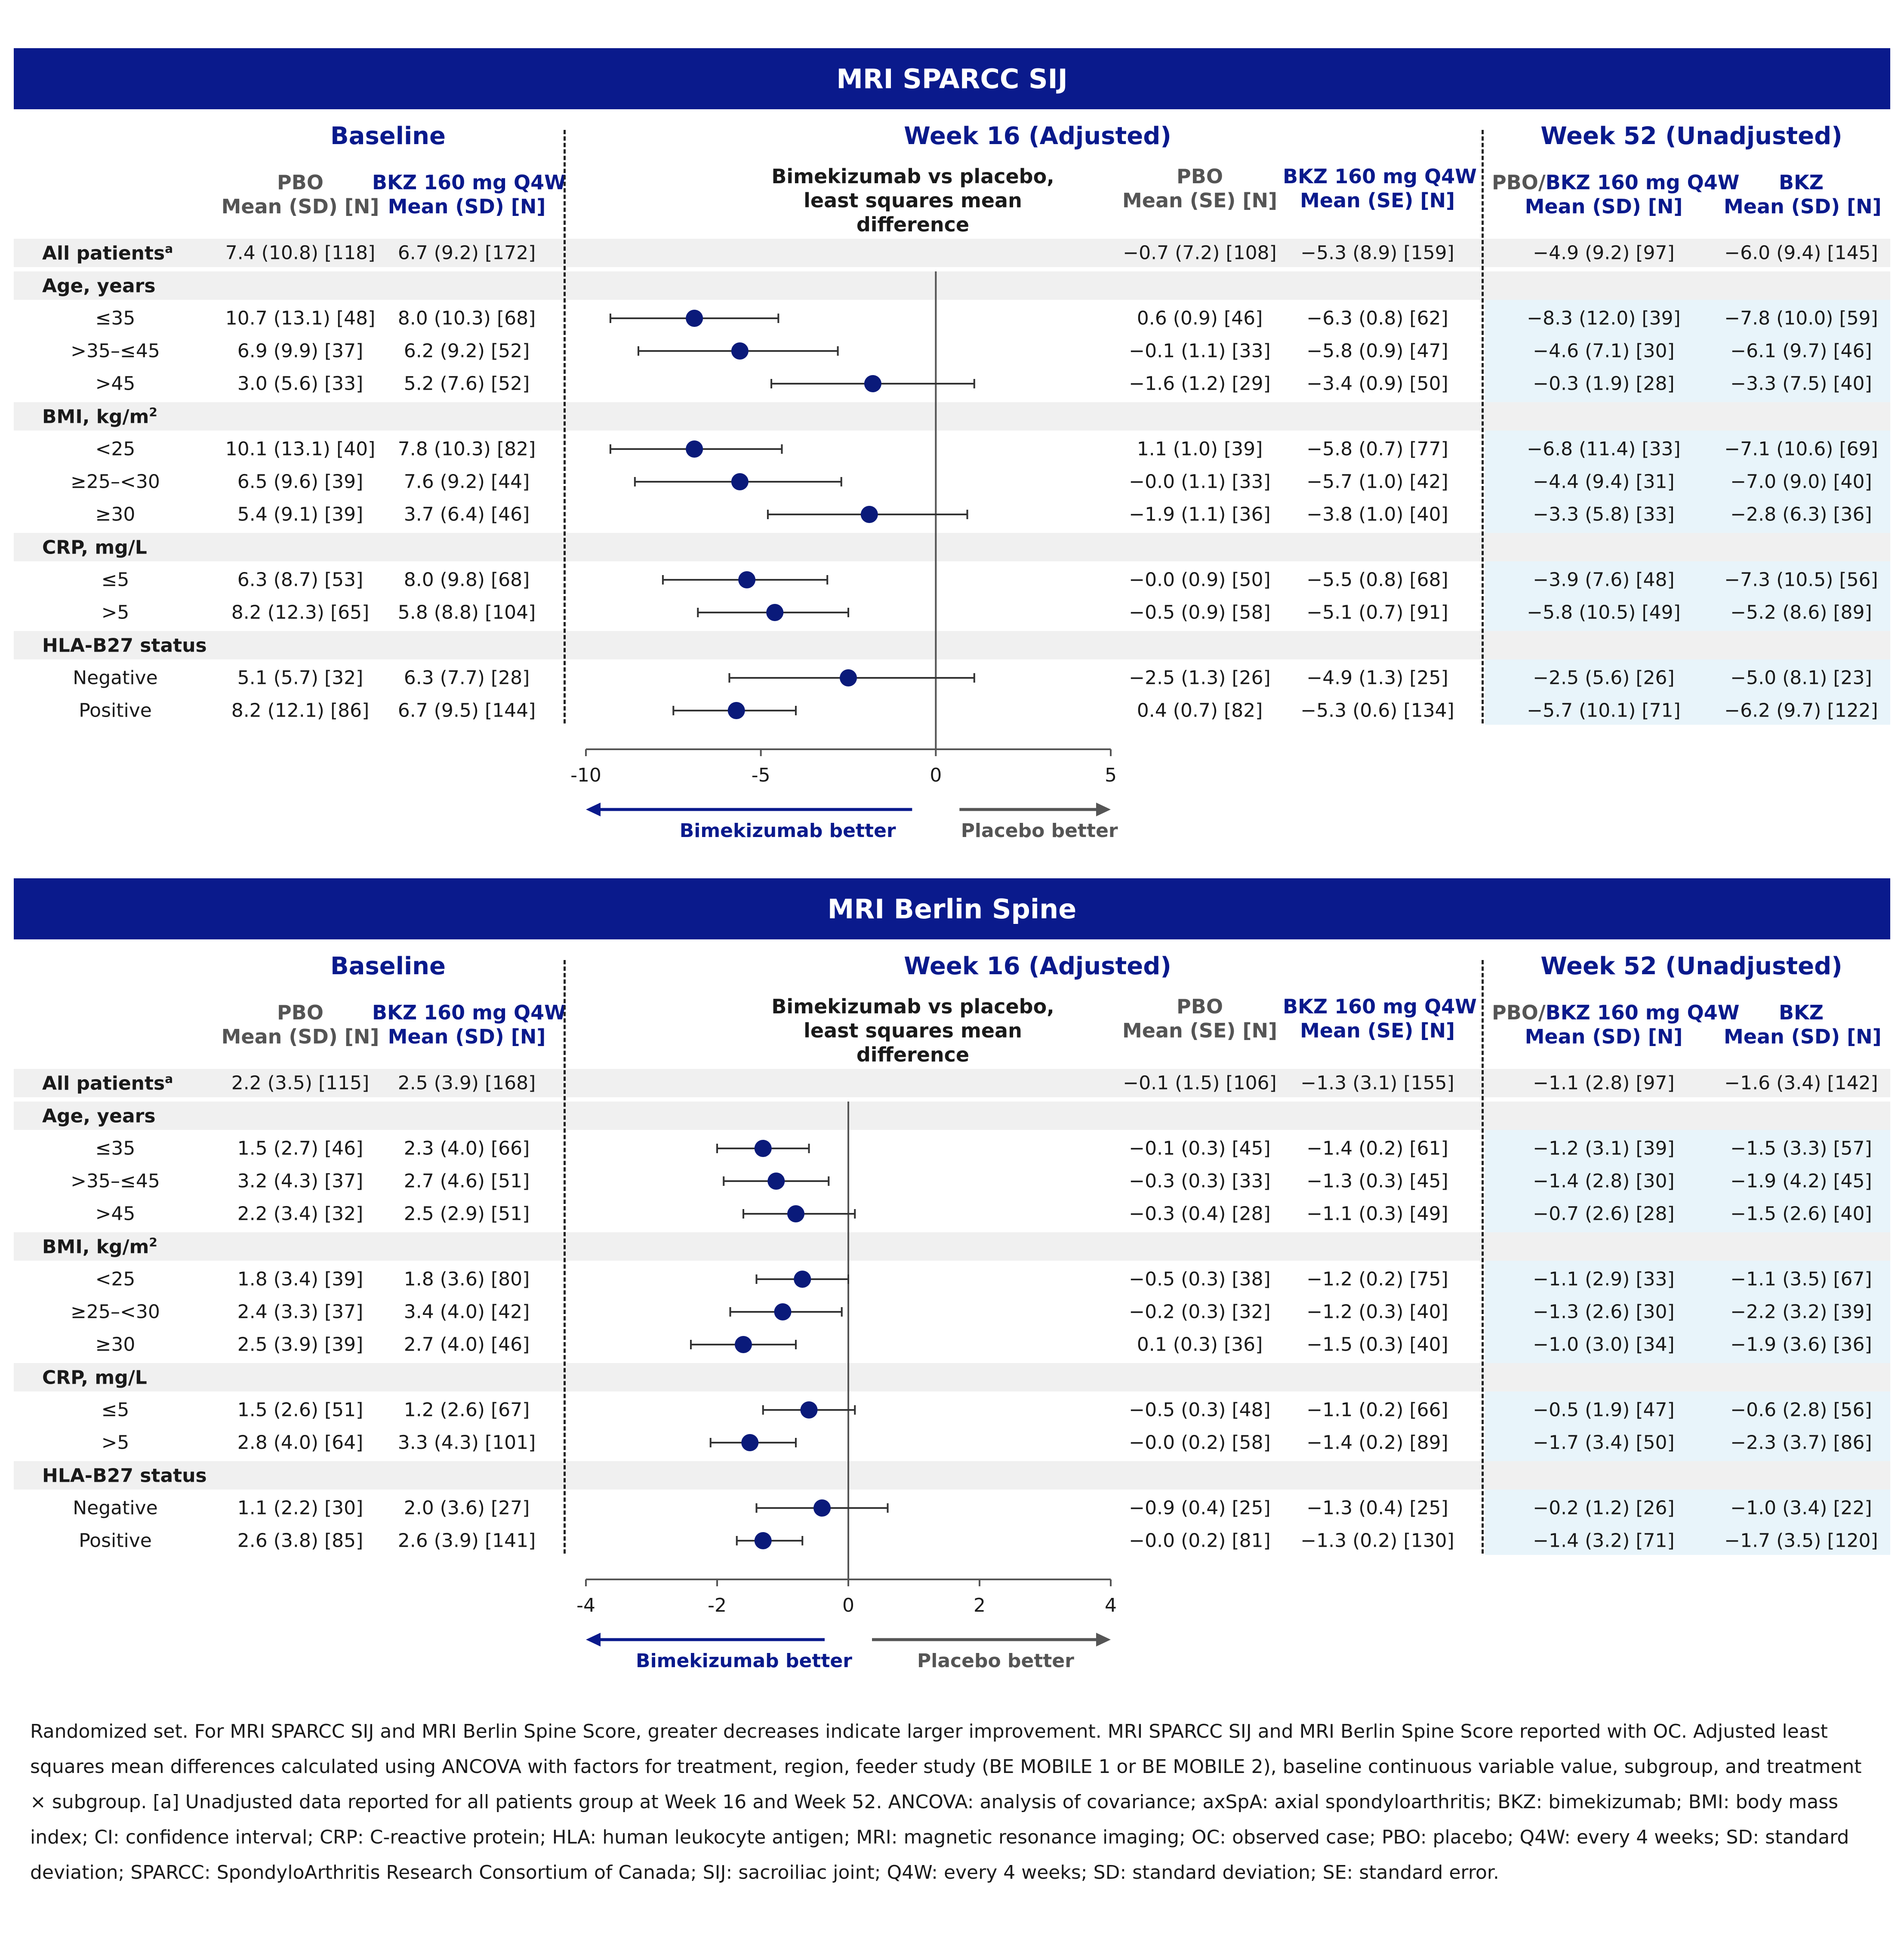 The width and height of the screenshot is (1904, 1942). I want to click on arrow-right-label: Placebo better, so click(1040, 831).